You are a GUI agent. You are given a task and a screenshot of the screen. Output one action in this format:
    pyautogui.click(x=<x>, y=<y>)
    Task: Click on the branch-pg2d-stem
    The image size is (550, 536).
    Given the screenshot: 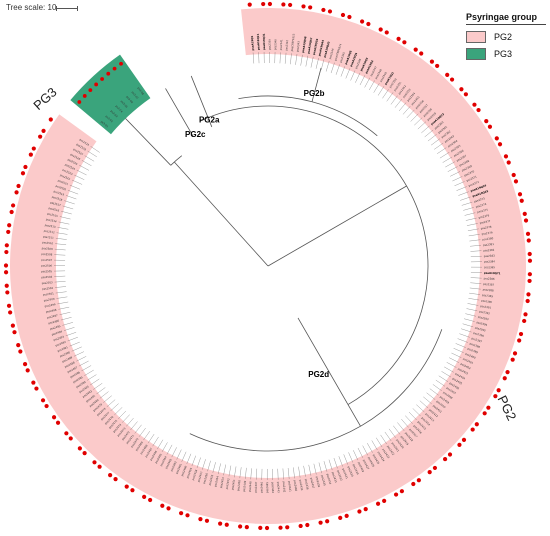 What is the action you would take?
    pyautogui.click(x=354, y=416)
    